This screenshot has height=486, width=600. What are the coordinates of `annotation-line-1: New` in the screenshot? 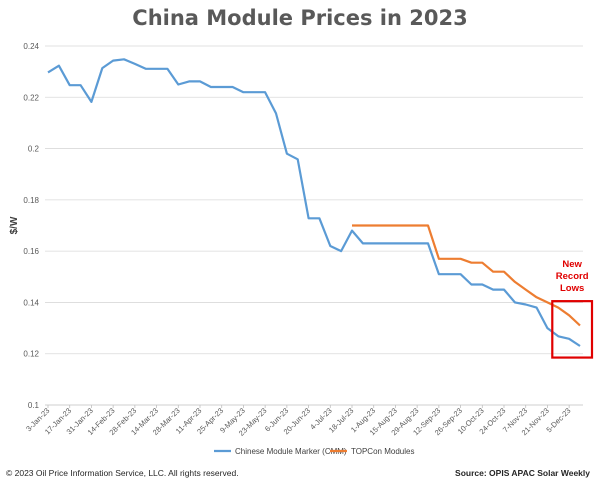 It's located at (572, 264).